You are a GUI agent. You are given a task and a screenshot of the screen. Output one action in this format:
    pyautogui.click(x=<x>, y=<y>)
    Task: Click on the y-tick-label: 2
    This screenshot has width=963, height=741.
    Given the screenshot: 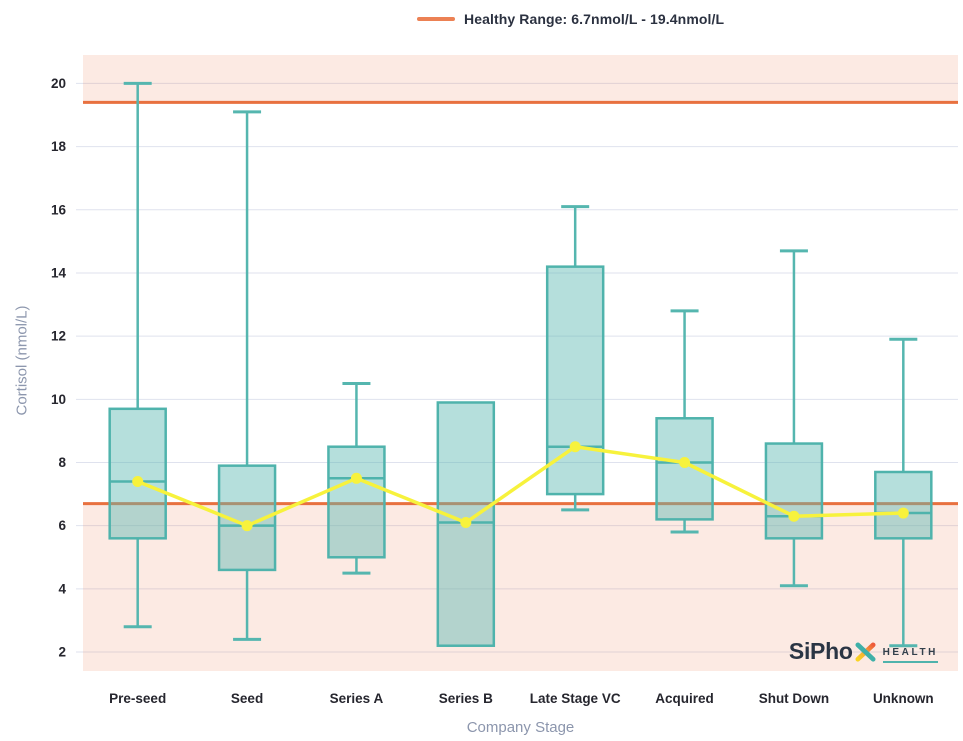 What is the action you would take?
    pyautogui.click(x=62, y=652)
    